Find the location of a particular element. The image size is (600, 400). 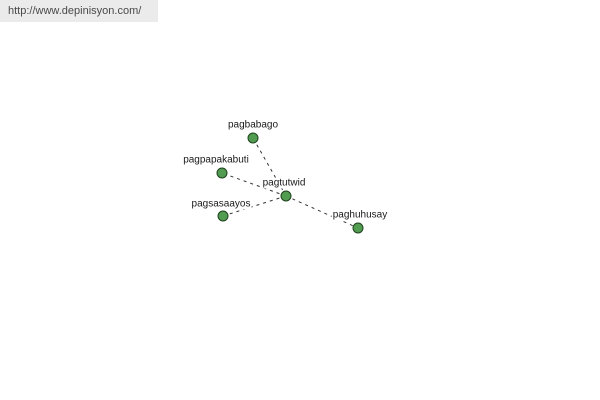

graph-node-pagbabago is located at coordinates (253, 138).